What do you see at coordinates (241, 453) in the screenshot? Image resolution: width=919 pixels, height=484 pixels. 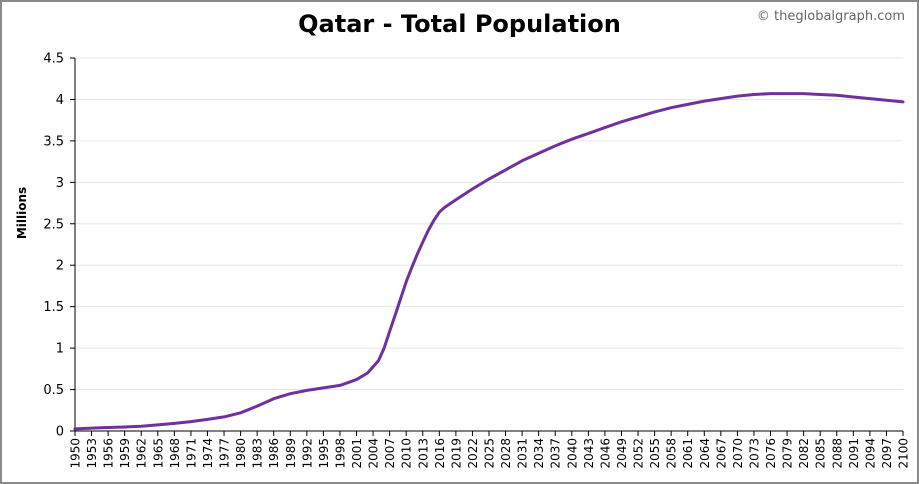 I see `x-tick-label: 1980` at bounding box center [241, 453].